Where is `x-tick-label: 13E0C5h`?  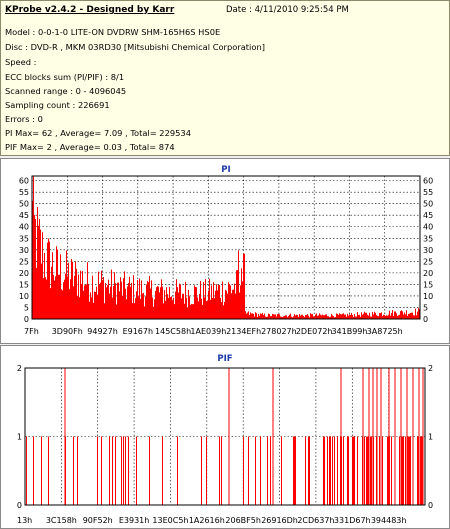 x-tick-label: 13E0C5h is located at coordinates (170, 520).